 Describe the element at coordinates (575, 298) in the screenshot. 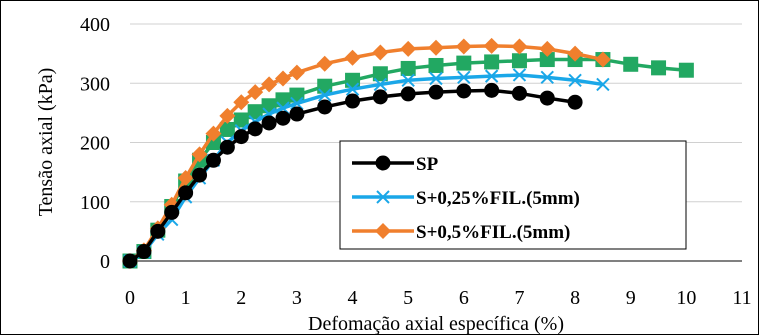

I see `x-tick-label: 8` at that location.